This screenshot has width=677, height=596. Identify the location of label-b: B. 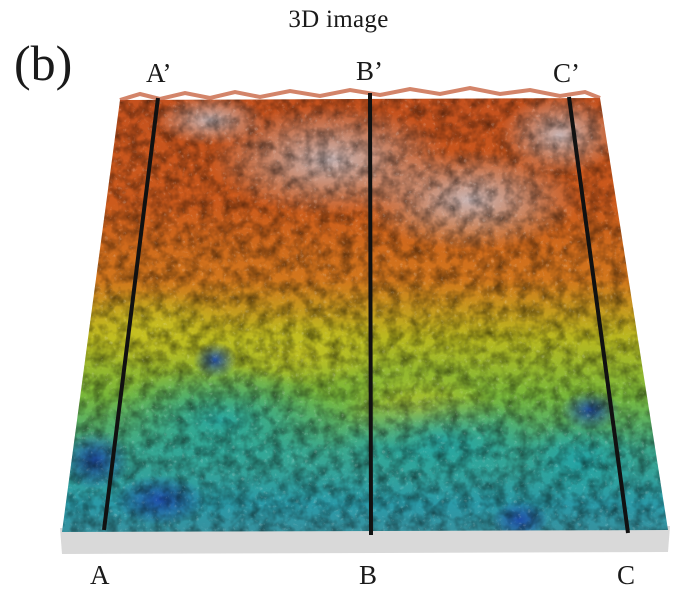
(368, 575).